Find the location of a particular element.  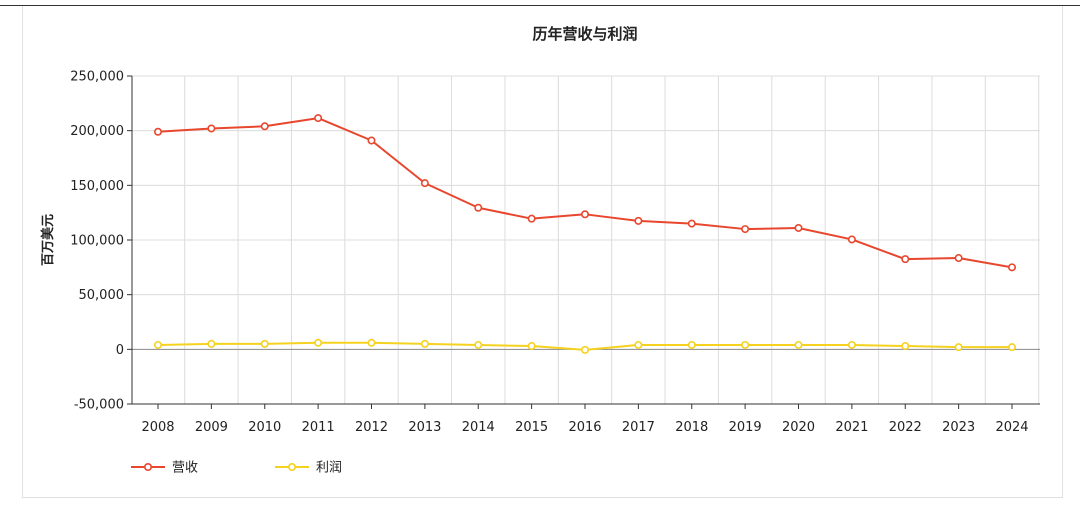

x-tick-label: 2021 is located at coordinates (851, 427).